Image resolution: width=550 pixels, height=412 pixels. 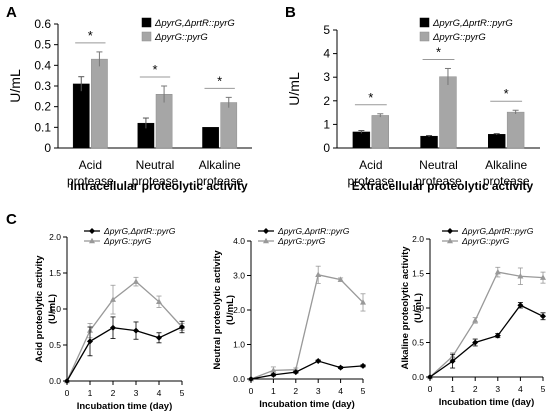 What do you see at coordinates (239, 276) in the screenshot?
I see `y-tick-label: 3.0` at bounding box center [239, 276].